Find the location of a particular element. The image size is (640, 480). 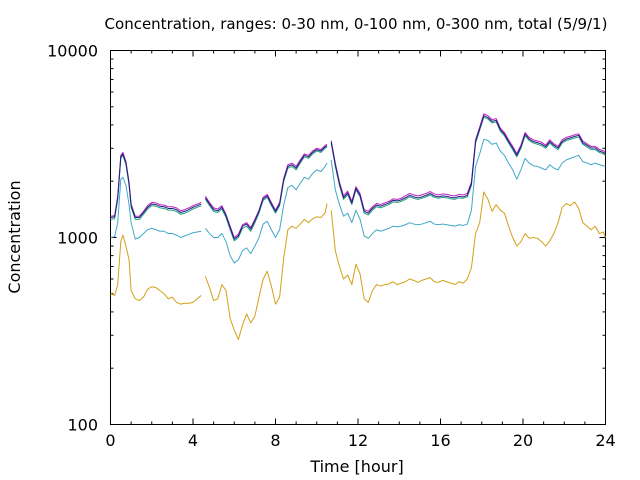

y-axis-label: Concentration is located at coordinates (14, 236).